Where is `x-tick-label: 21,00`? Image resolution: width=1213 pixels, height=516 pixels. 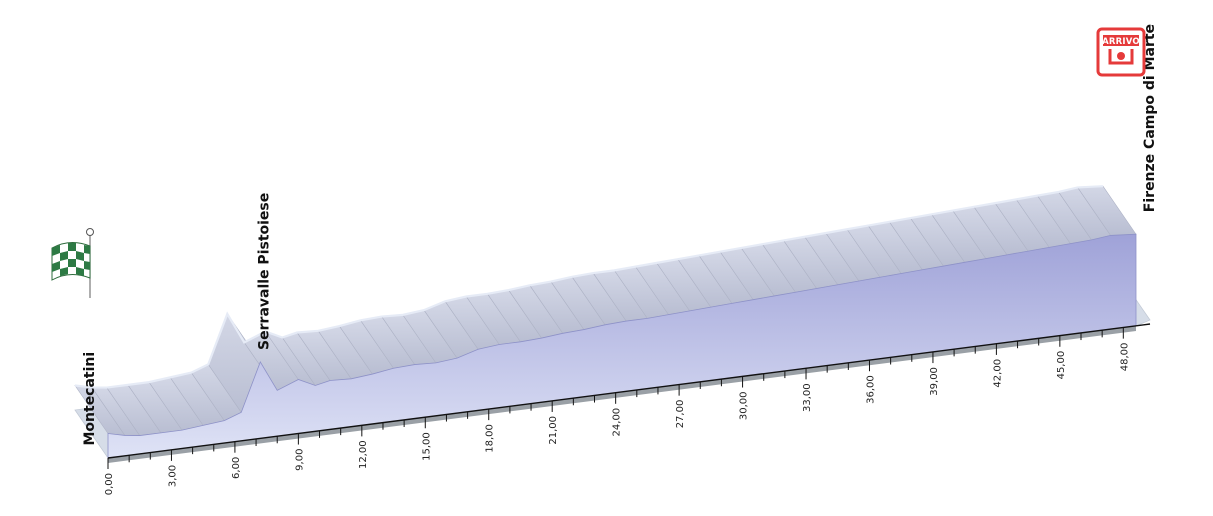
x-tick-label: 21,00 is located at coordinates (553, 430).